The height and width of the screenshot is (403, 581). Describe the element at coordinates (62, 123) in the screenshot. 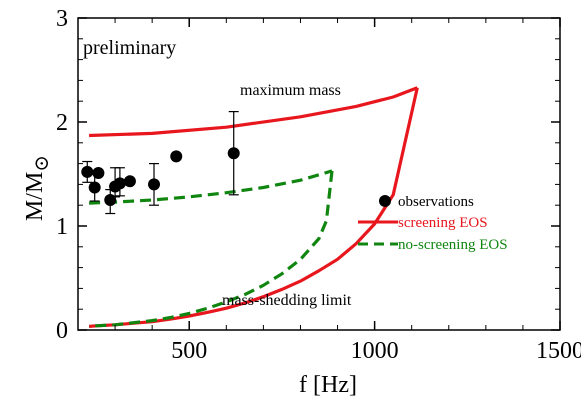

I see `y-tick-label: 2` at that location.